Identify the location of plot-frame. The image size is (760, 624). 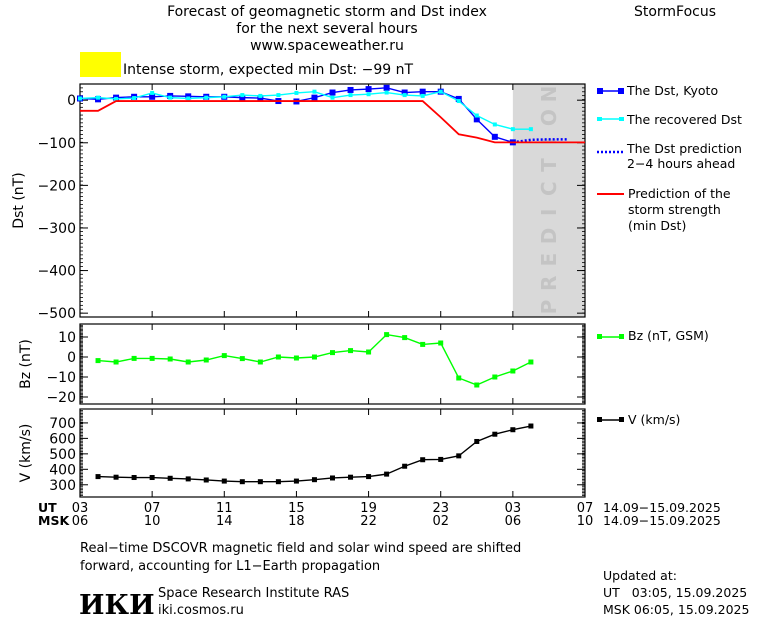
(332, 453).